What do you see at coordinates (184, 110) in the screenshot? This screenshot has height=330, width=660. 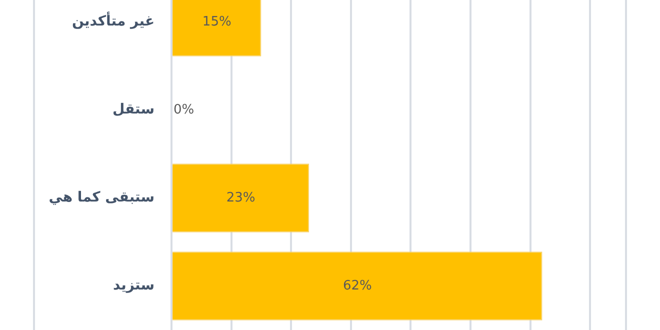 I see `data-label: 0%` at bounding box center [184, 110].